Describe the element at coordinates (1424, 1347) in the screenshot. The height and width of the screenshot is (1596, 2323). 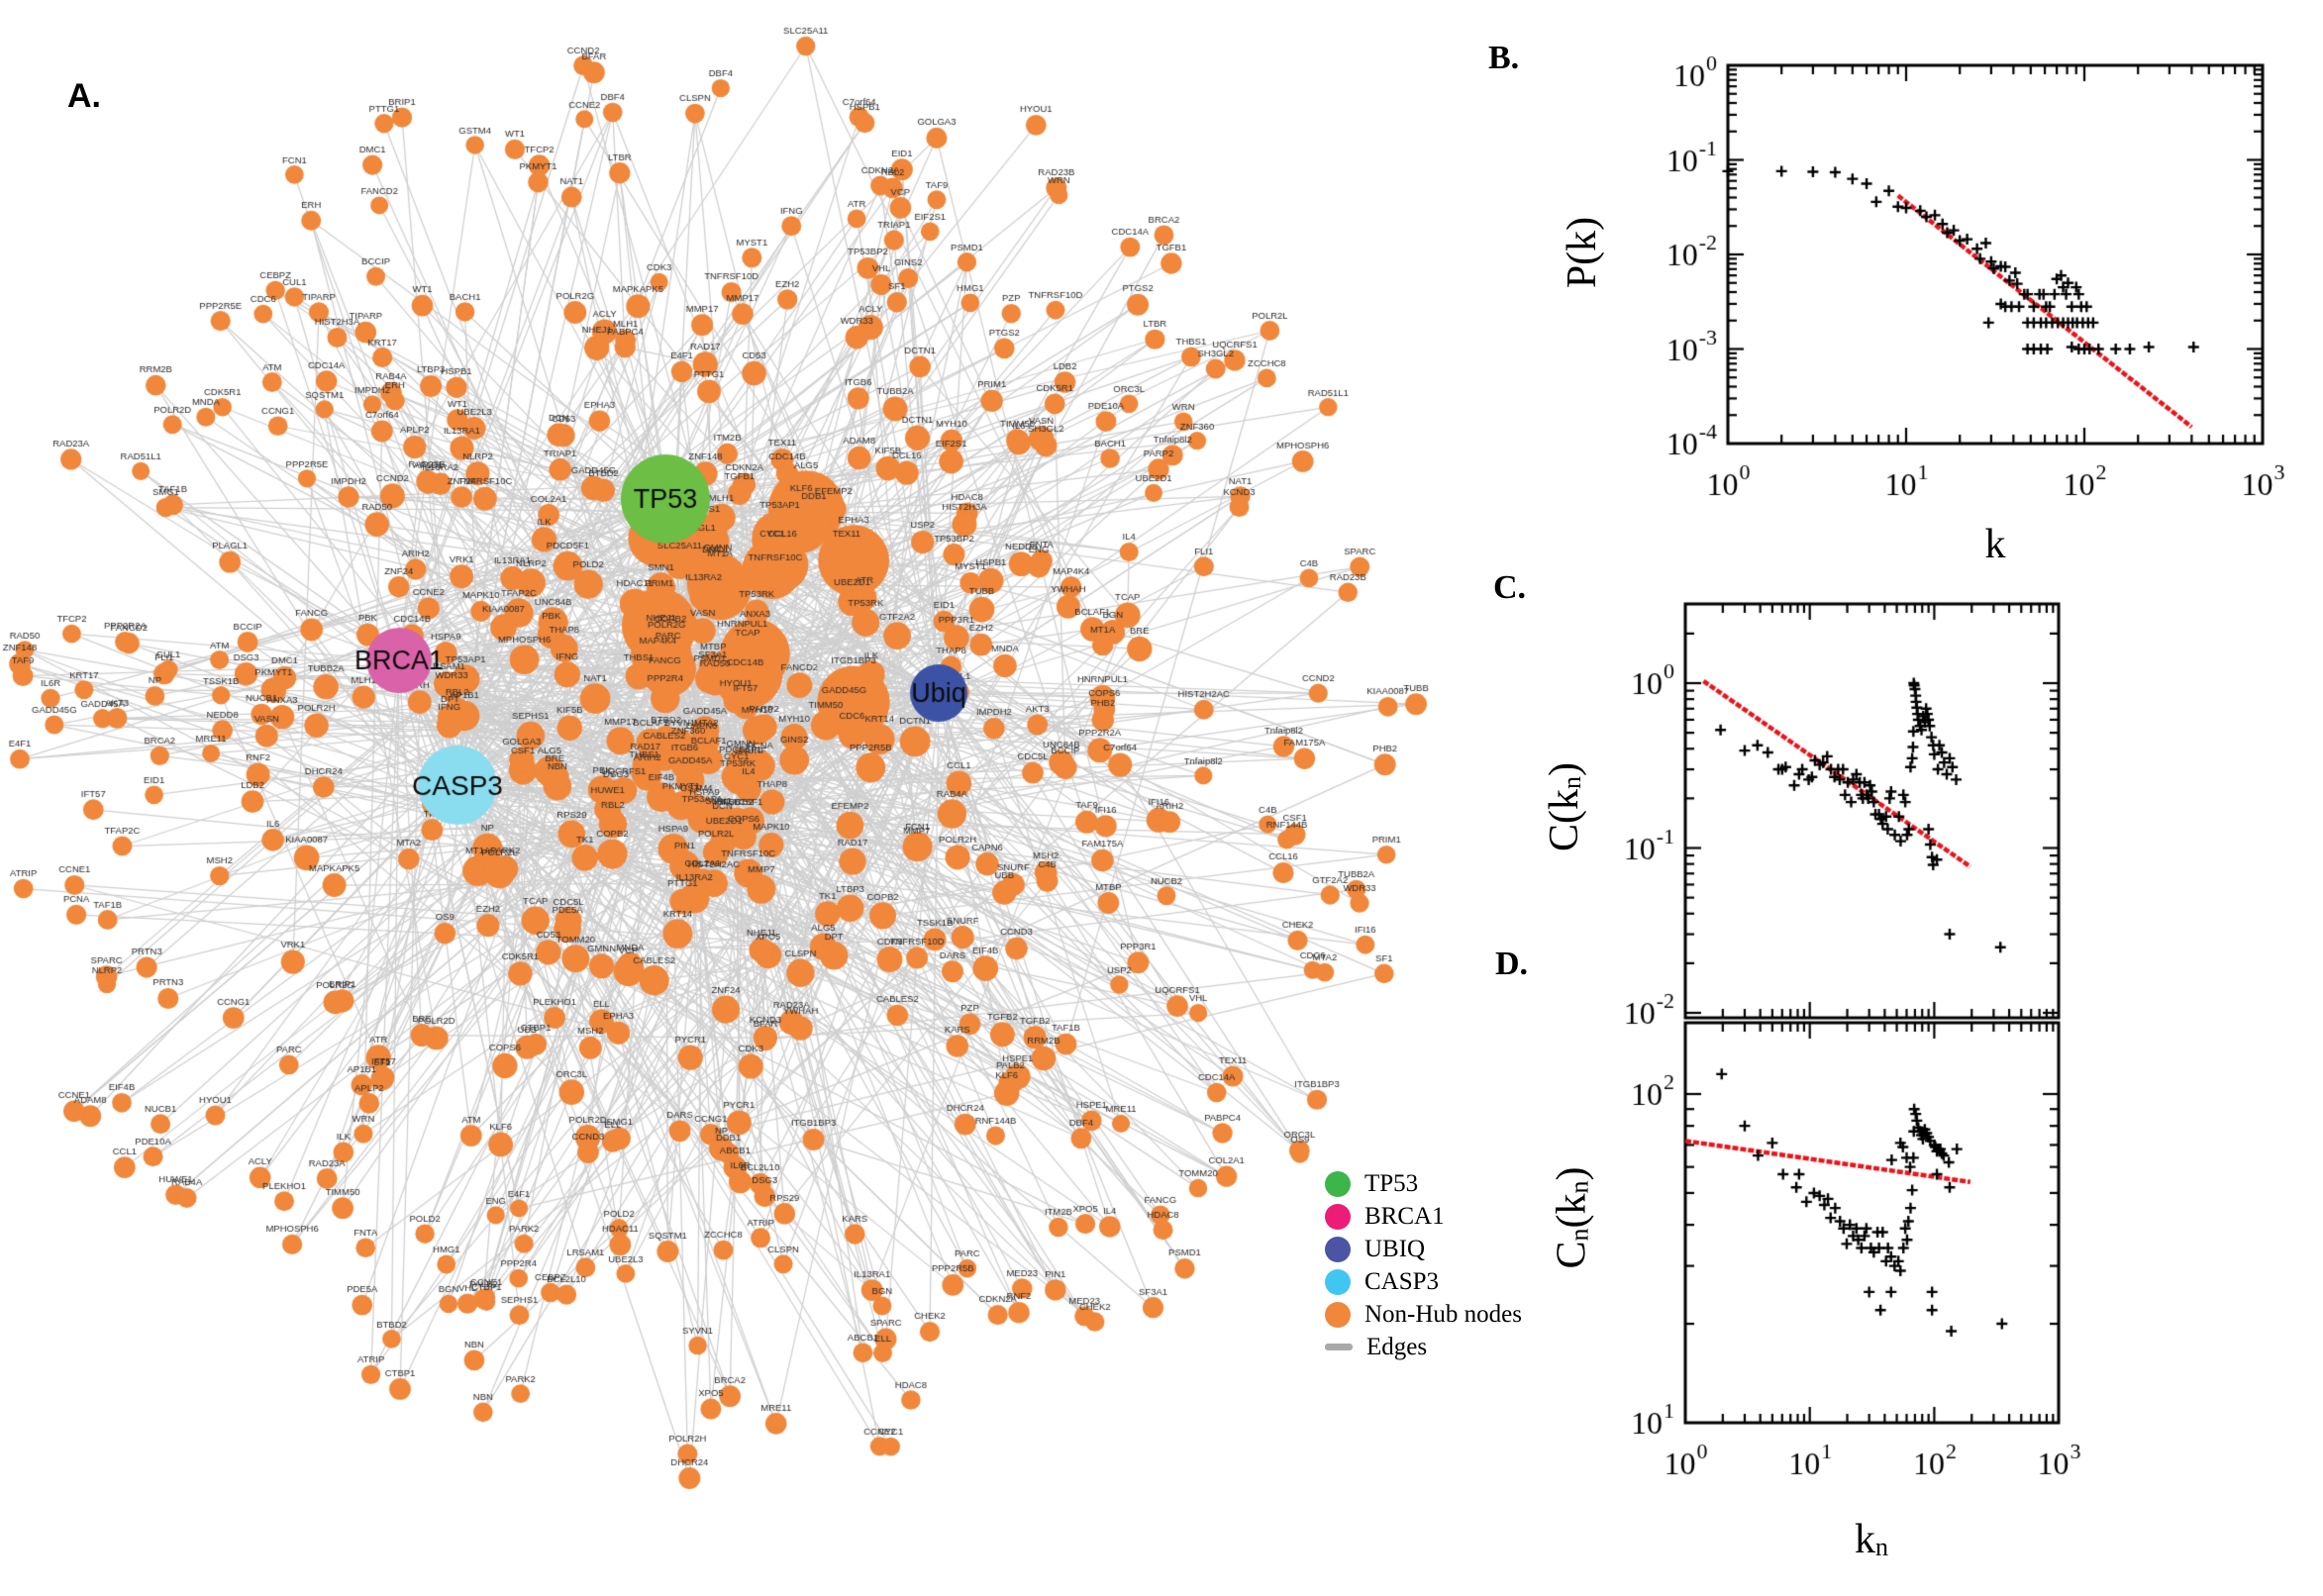
I see `legend-item-edges: Edges` at that location.